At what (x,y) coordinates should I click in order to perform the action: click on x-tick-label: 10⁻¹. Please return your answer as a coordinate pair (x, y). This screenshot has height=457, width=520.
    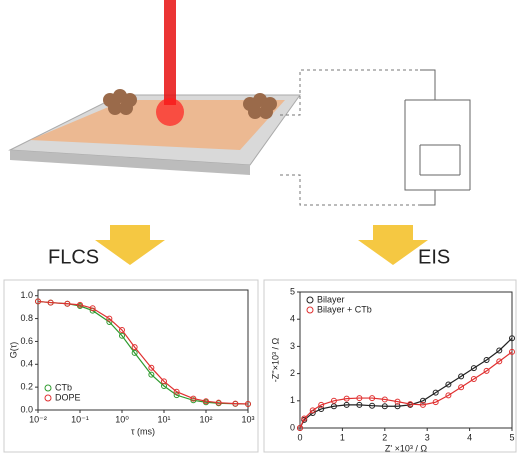
    Looking at the image, I should click on (80, 419).